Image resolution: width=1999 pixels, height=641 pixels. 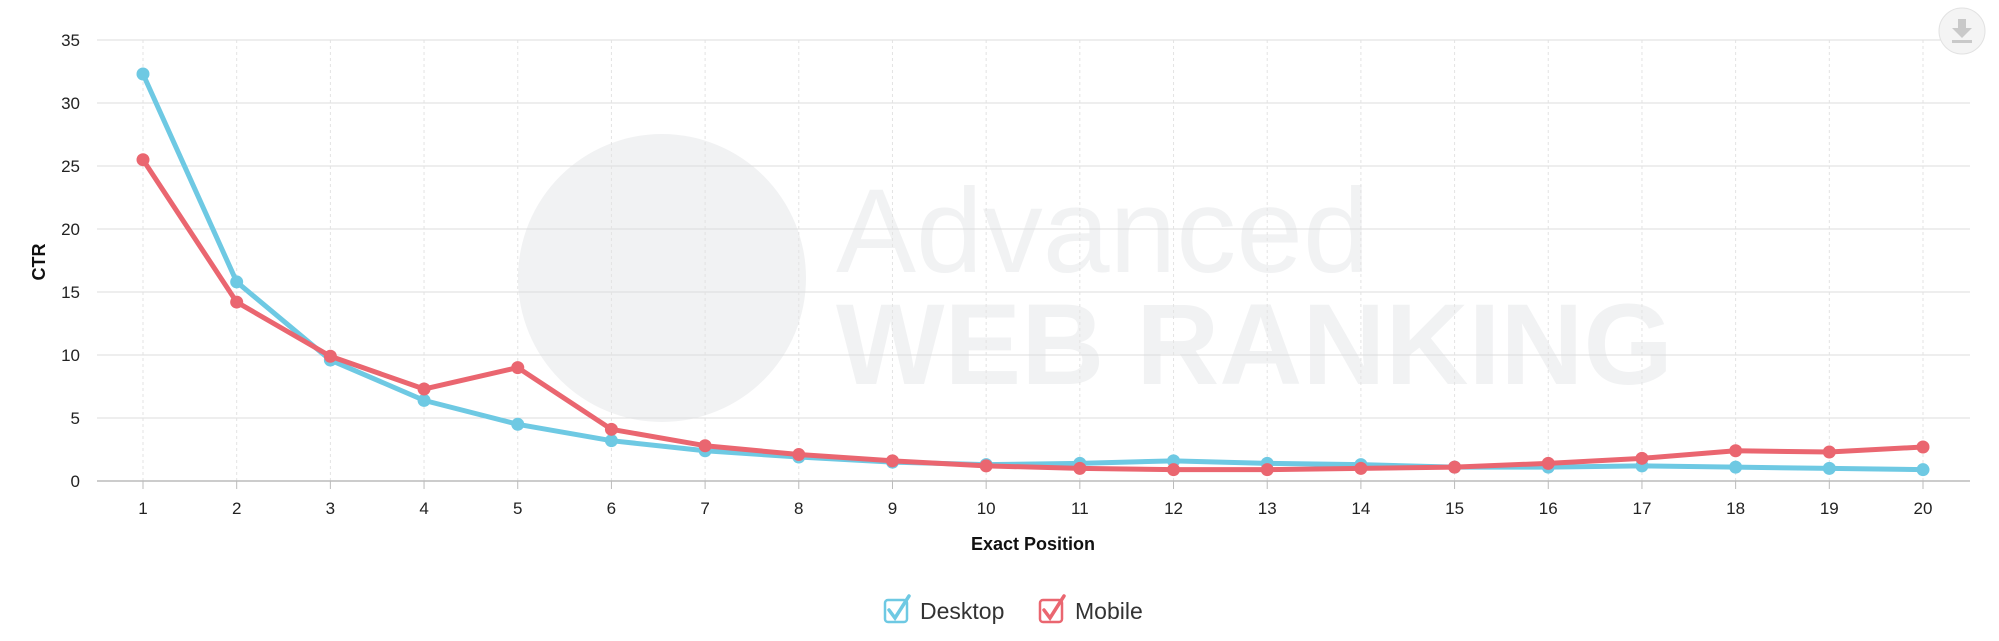 What do you see at coordinates (1548, 508) in the screenshot?
I see `x-tick-label: 16` at bounding box center [1548, 508].